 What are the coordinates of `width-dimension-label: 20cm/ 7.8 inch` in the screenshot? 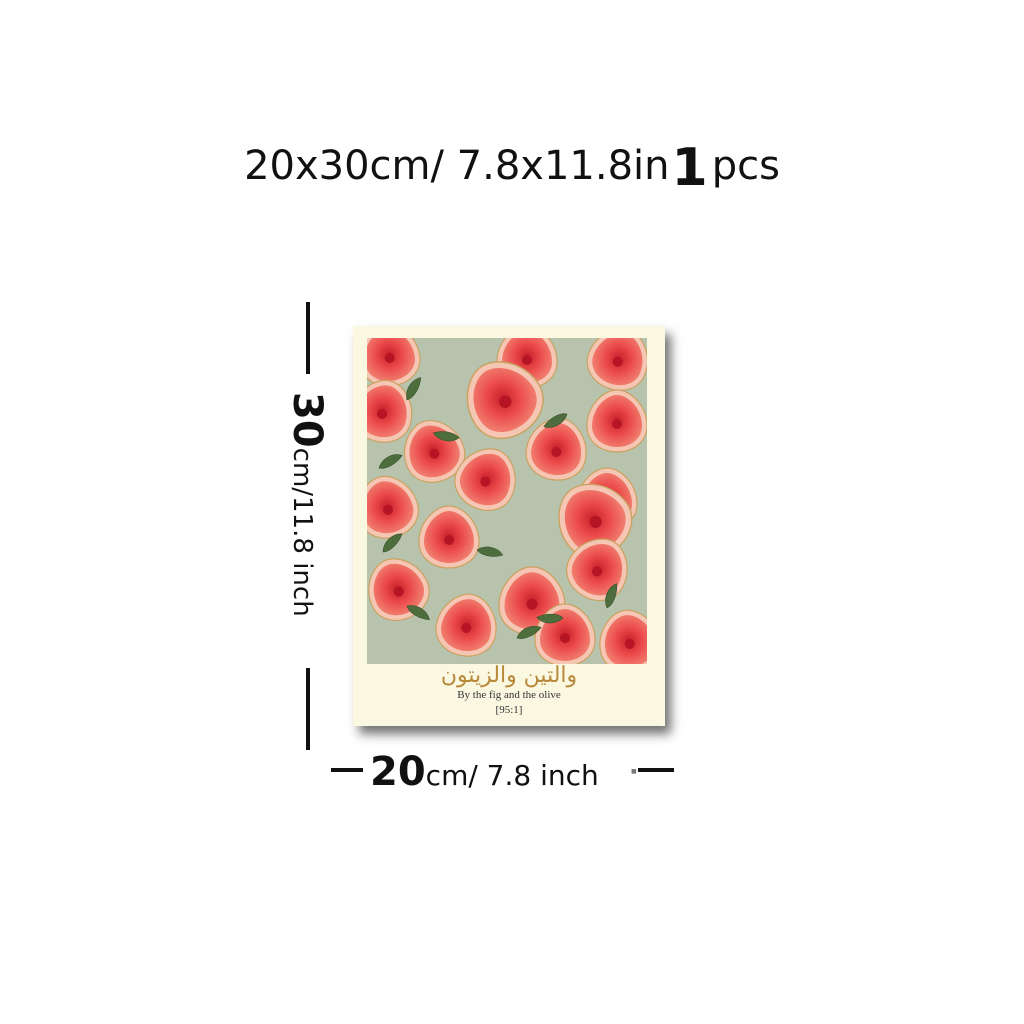 It's located at (484, 774).